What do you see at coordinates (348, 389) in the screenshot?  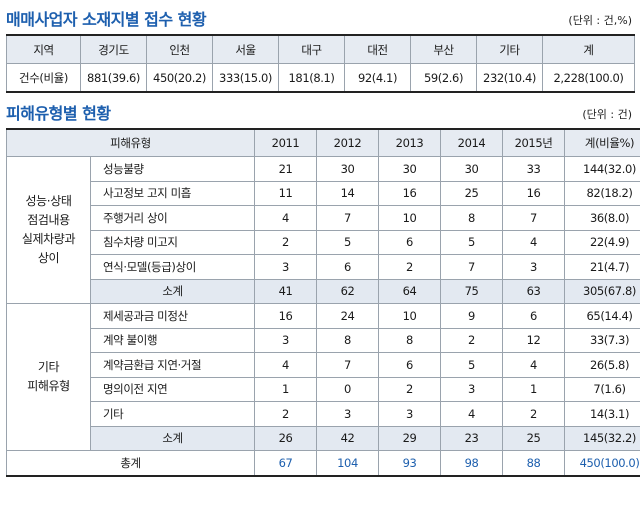 I see `value-cell: 0` at bounding box center [348, 389].